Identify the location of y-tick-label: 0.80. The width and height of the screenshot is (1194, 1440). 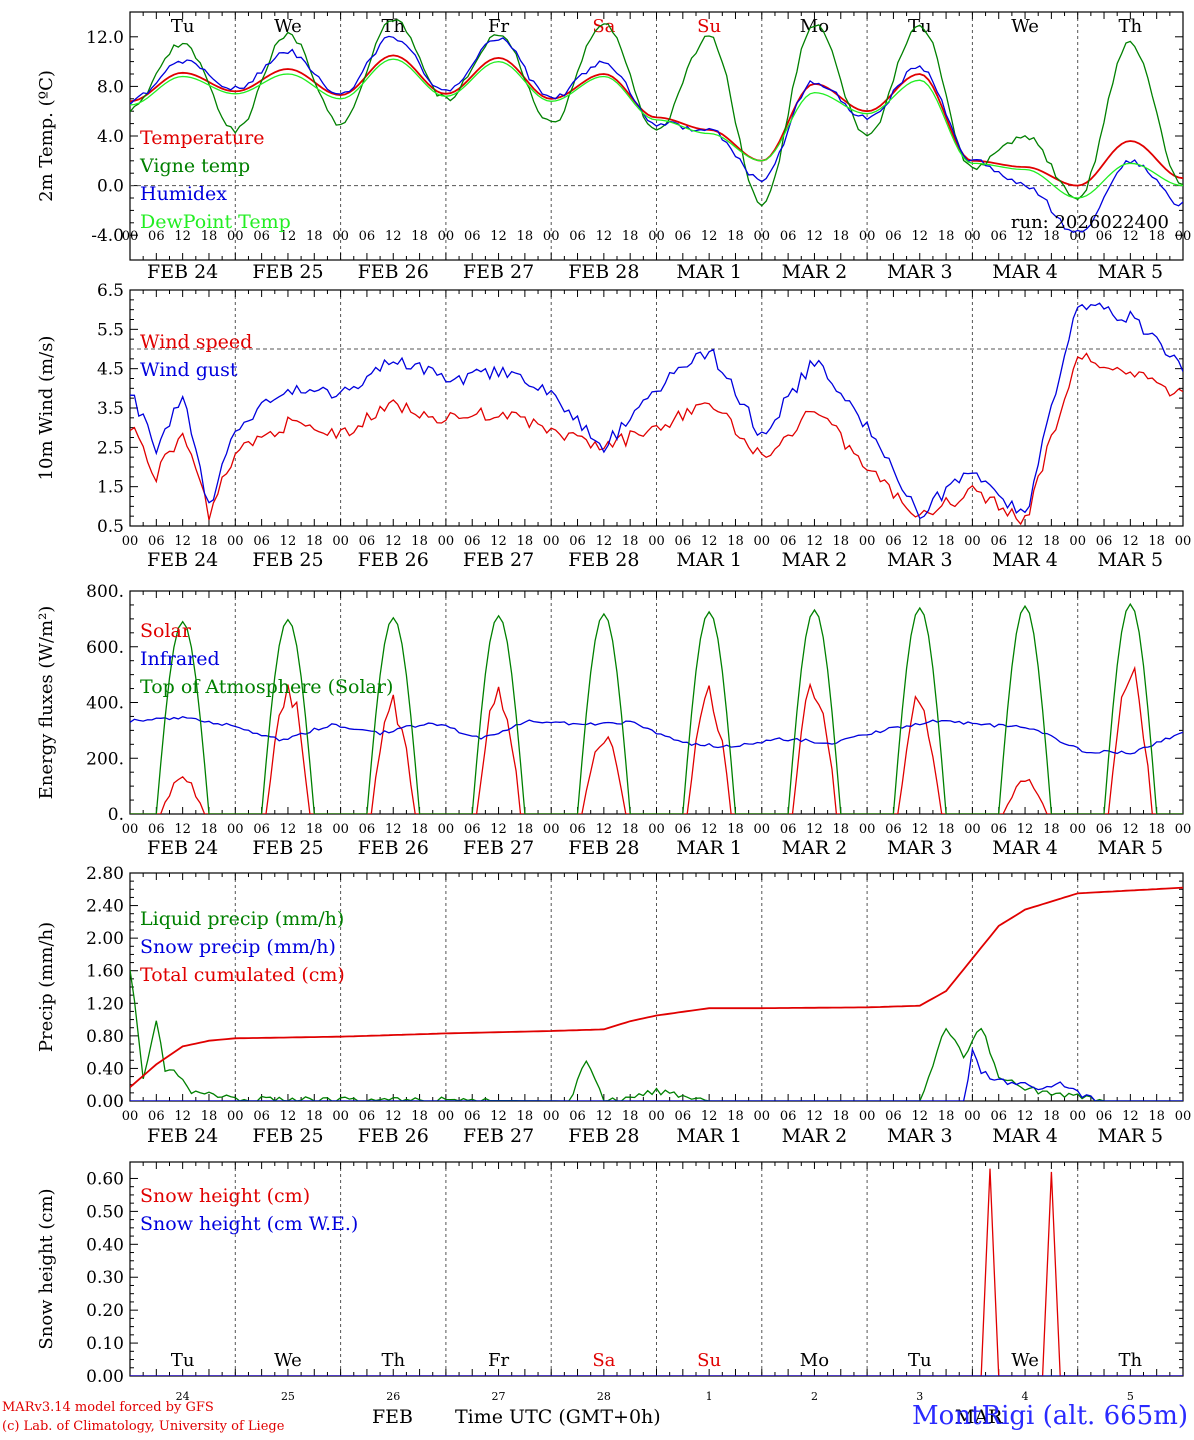
(105, 1037).